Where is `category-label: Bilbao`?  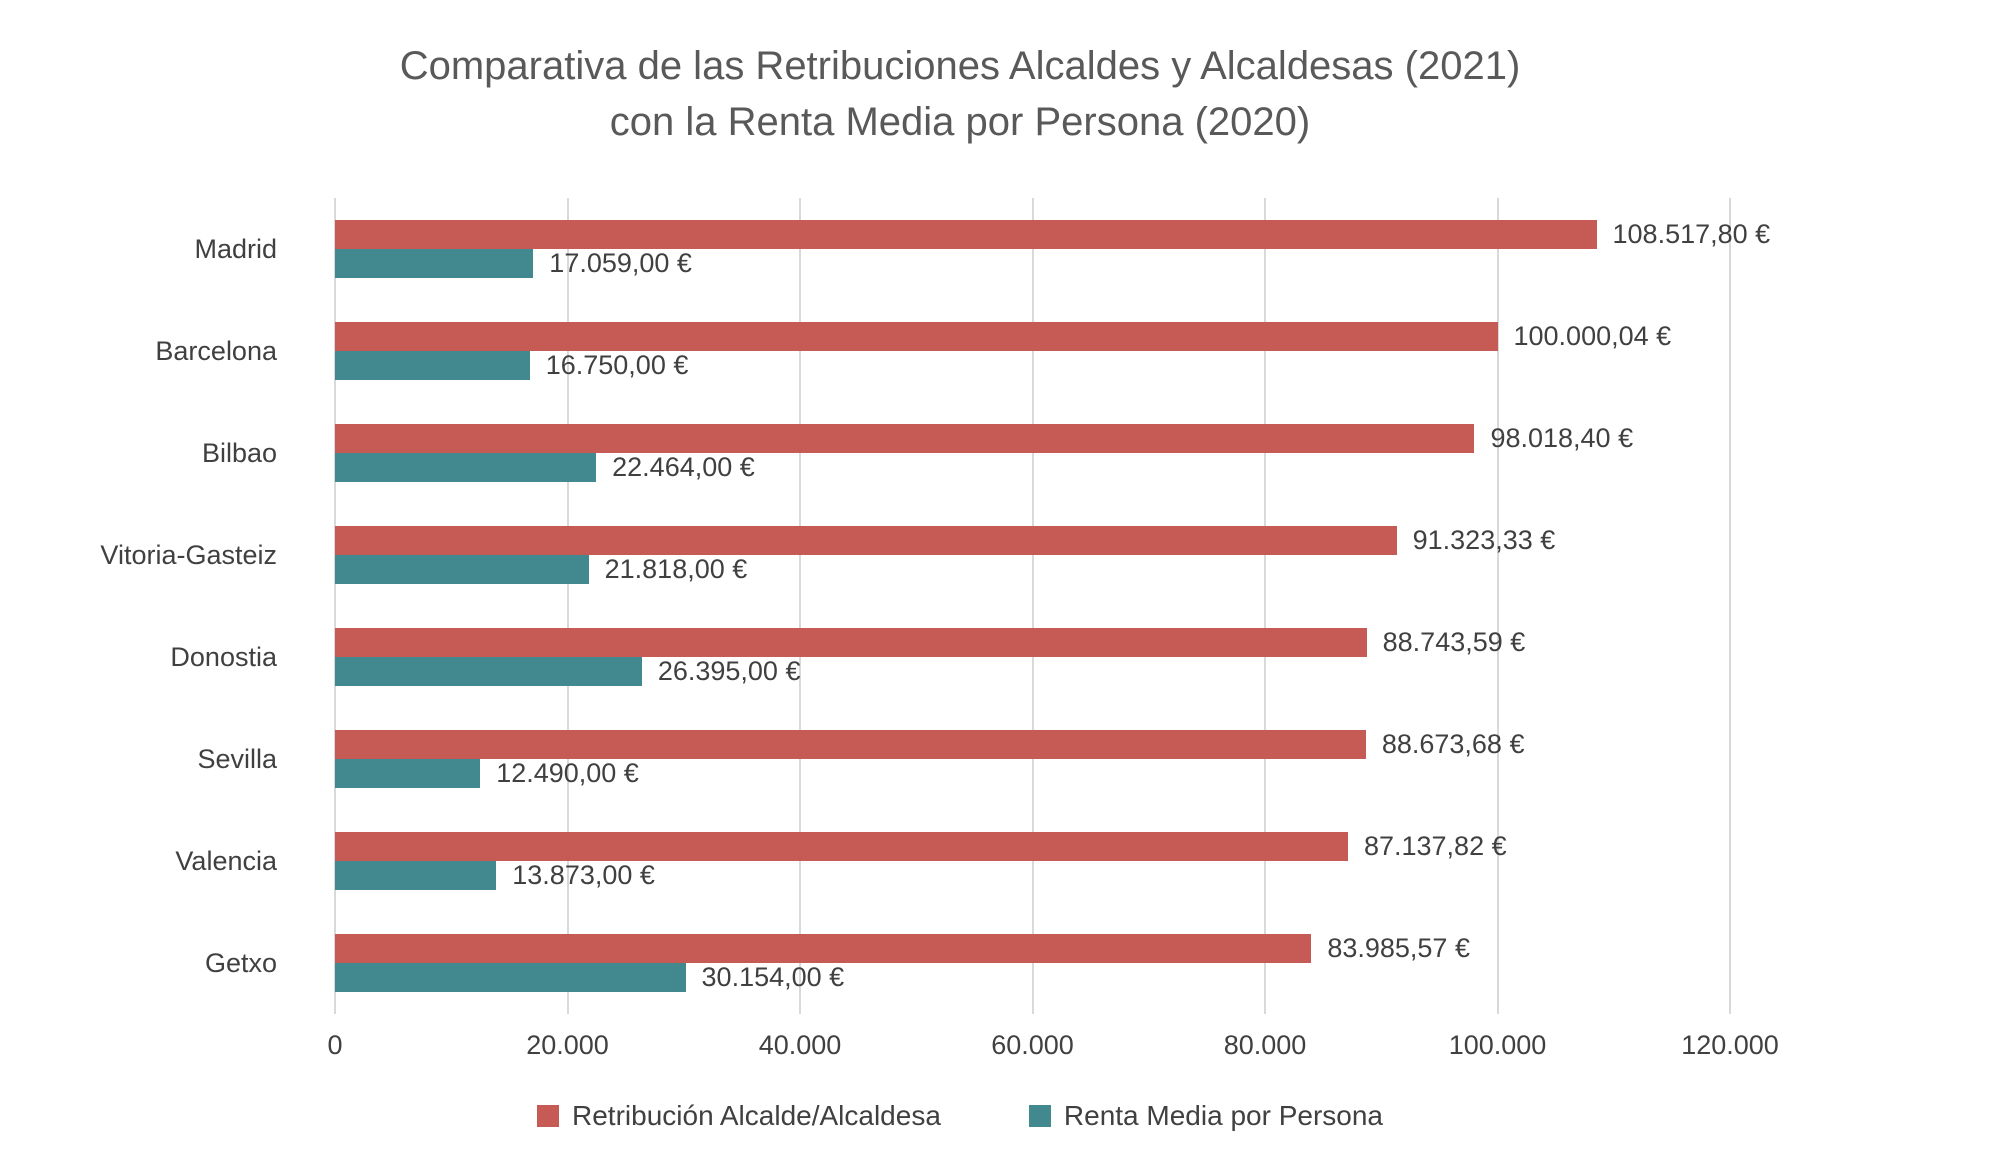 category-label: Bilbao is located at coordinates (239, 452).